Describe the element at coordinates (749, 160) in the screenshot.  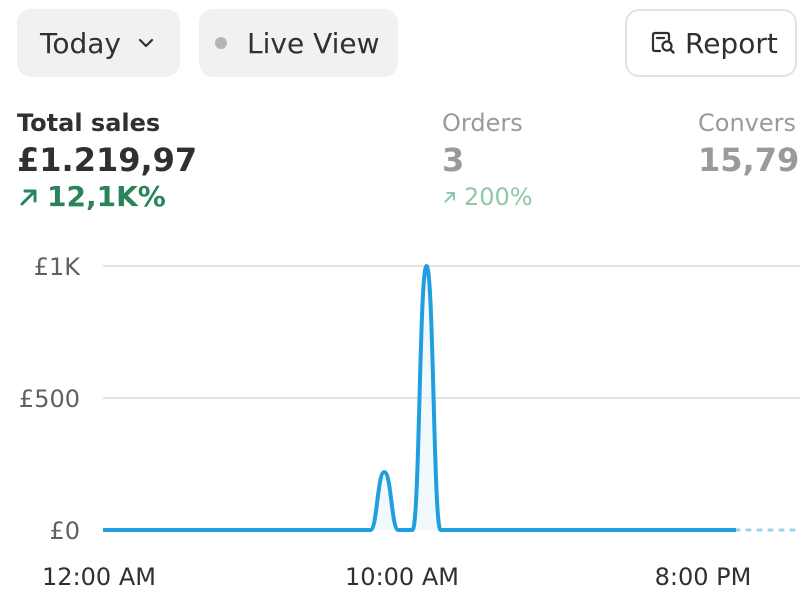
I see `metric-value: 15,79%` at that location.